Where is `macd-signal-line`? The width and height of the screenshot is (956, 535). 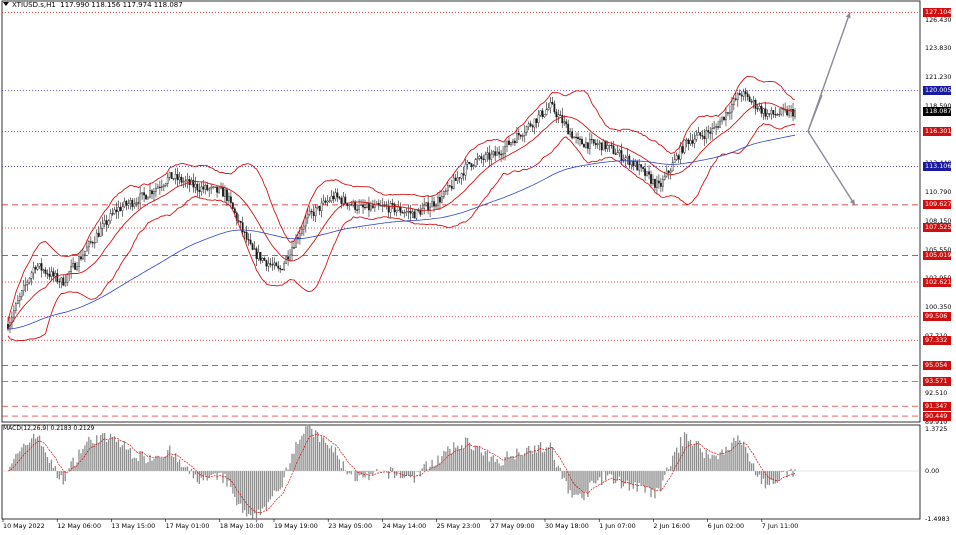
macd-signal-line is located at coordinates (401, 473).